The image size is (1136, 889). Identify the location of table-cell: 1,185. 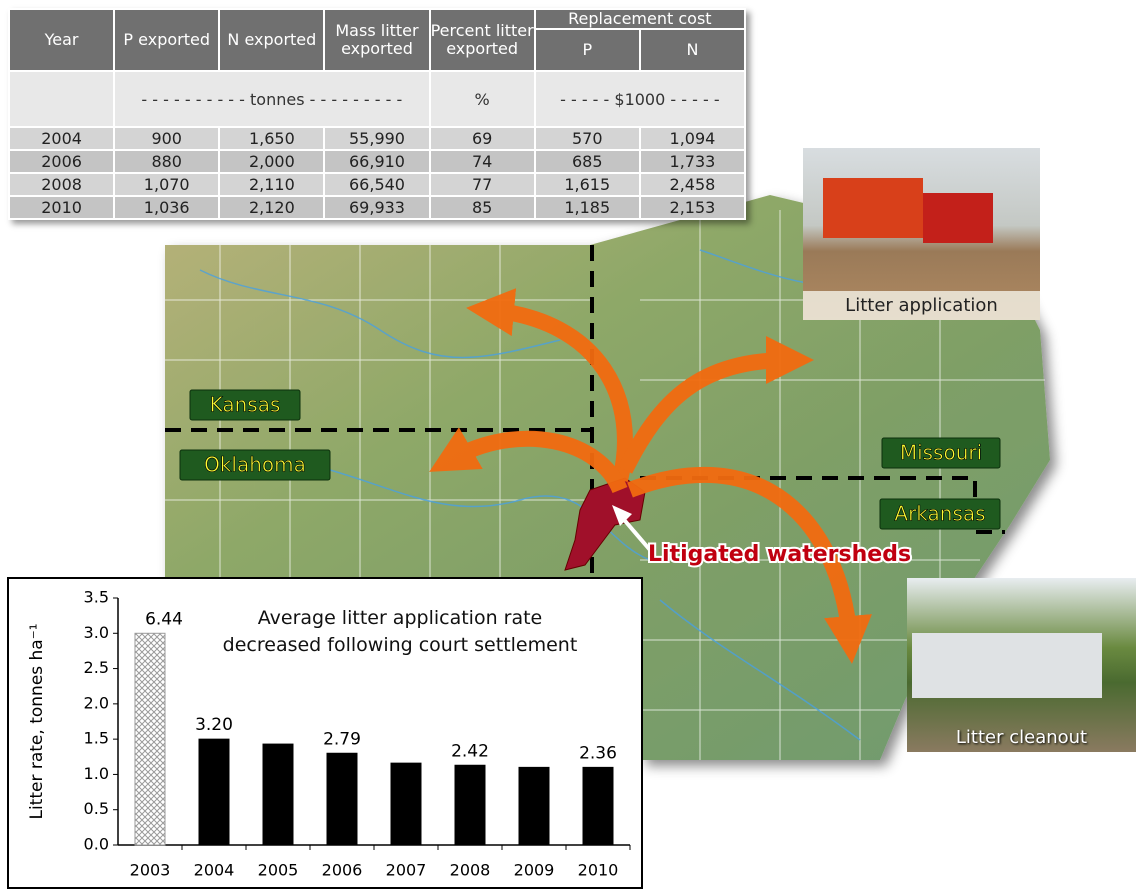
(587, 207).